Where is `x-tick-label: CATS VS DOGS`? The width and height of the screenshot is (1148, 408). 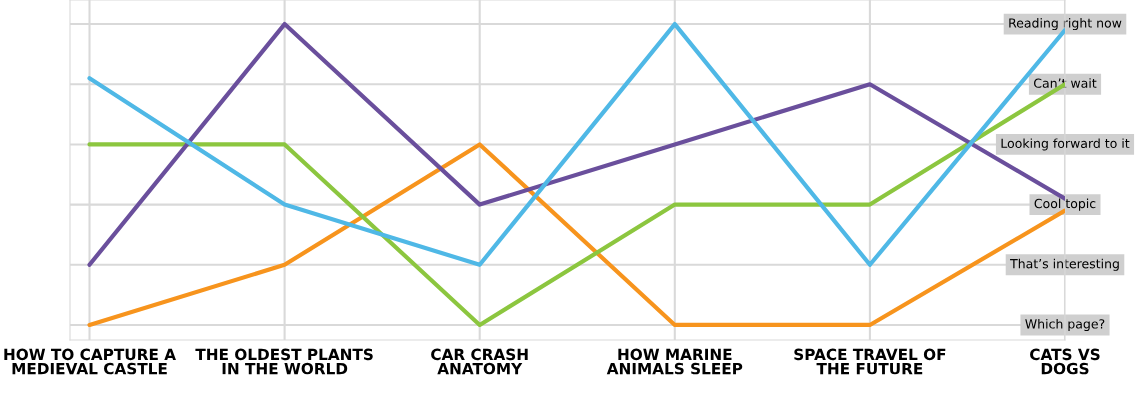
x-tick-label: CATS VS DOGS is located at coordinates (1065, 361).